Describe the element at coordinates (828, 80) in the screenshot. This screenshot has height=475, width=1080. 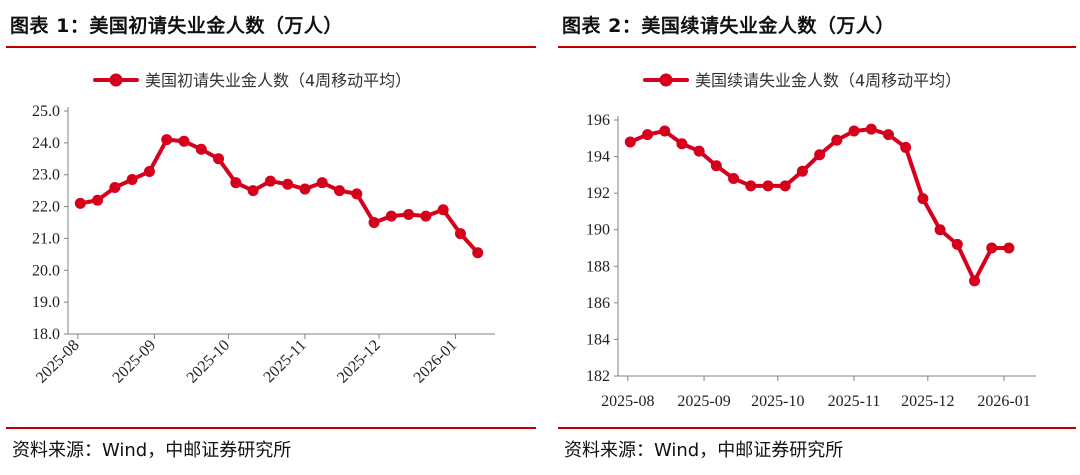
I see `legend-label: 美国续请失业金人数（4周移动平均）` at that location.